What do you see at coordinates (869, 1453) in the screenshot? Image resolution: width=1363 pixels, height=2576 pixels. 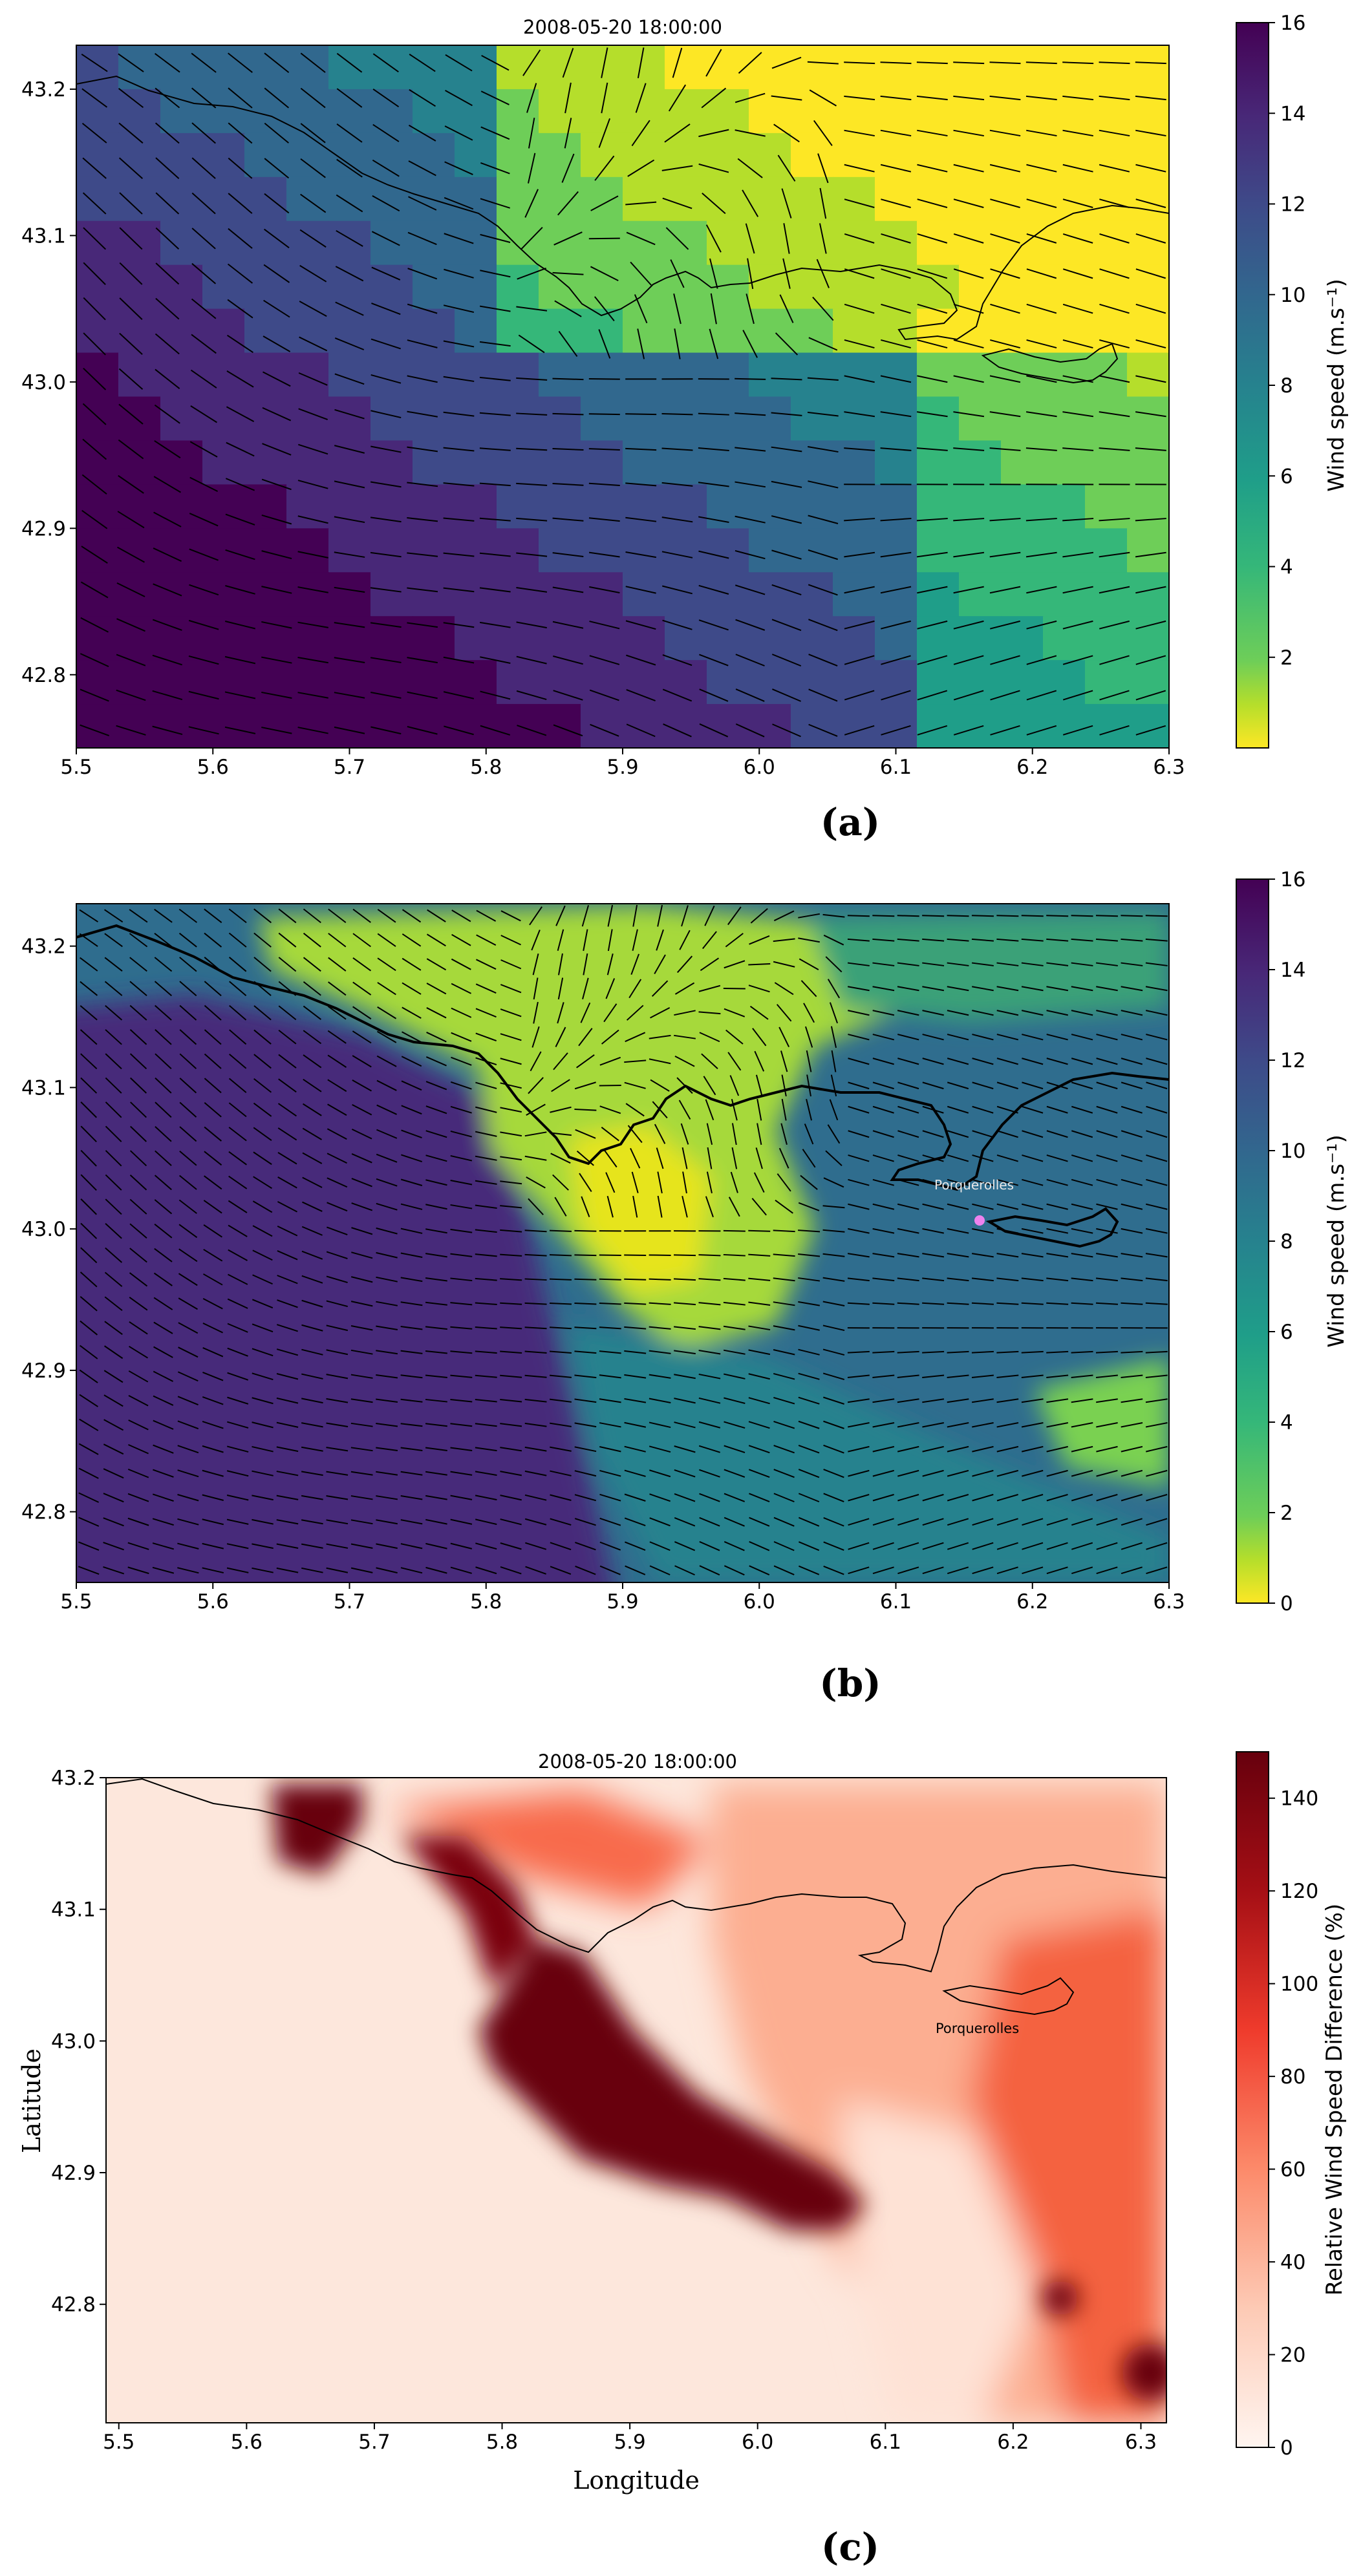 I see `panel-b-moderate-band` at bounding box center [869, 1453].